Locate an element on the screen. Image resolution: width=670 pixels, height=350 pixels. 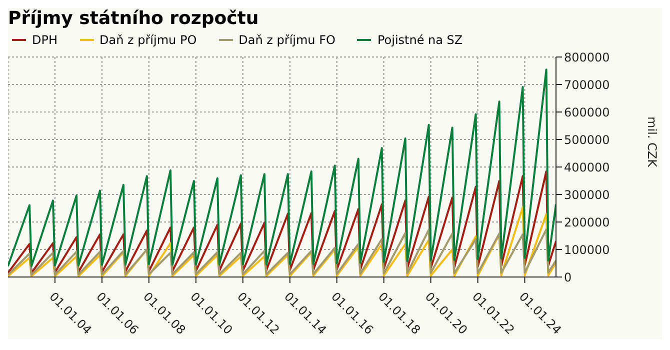
y-tick-label: 300000 is located at coordinates (587, 195).